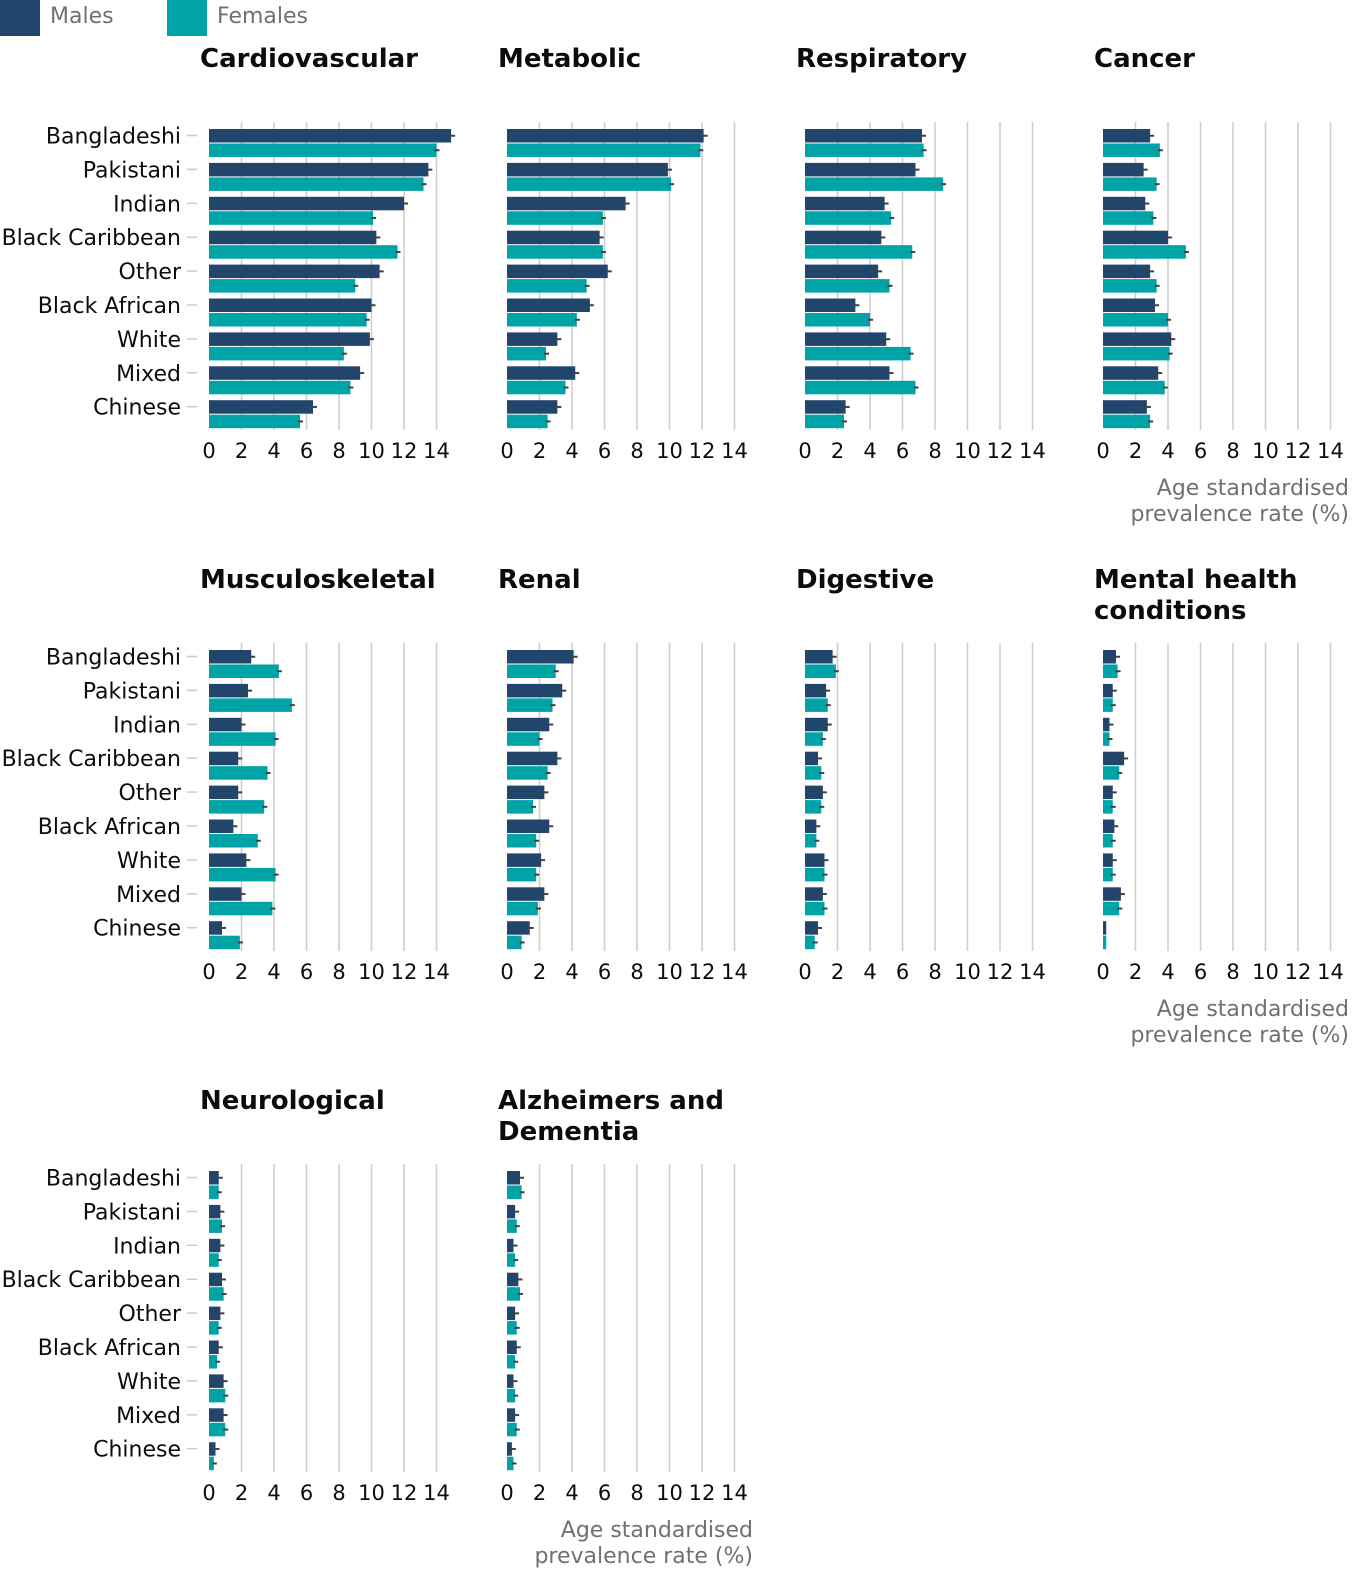 This screenshot has height=1578, width=1360. What do you see at coordinates (921, 774) in the screenshot?
I see `panel-digestive: Digestive 0 2 4 6 8 10 12 14` at bounding box center [921, 774].